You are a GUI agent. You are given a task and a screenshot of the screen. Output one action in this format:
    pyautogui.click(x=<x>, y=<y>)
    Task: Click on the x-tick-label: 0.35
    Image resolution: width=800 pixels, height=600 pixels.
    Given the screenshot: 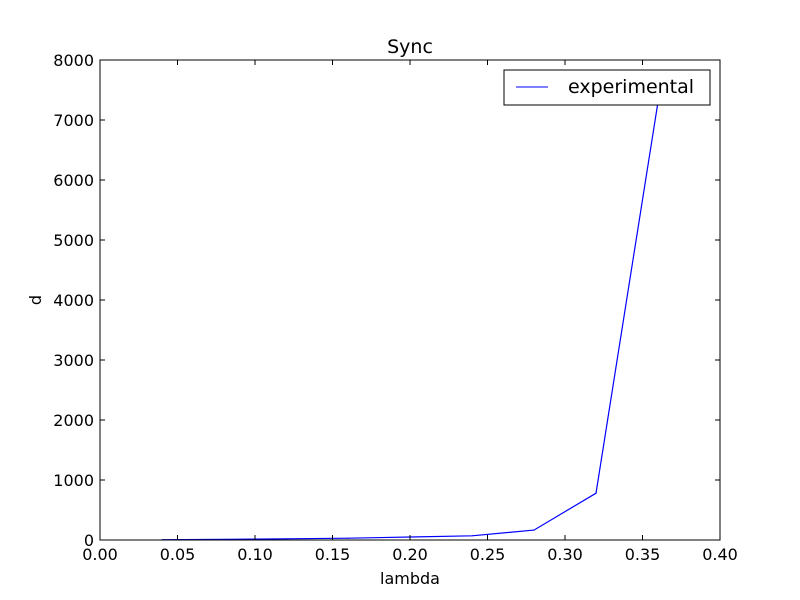 What is the action you would take?
    pyautogui.click(x=643, y=554)
    